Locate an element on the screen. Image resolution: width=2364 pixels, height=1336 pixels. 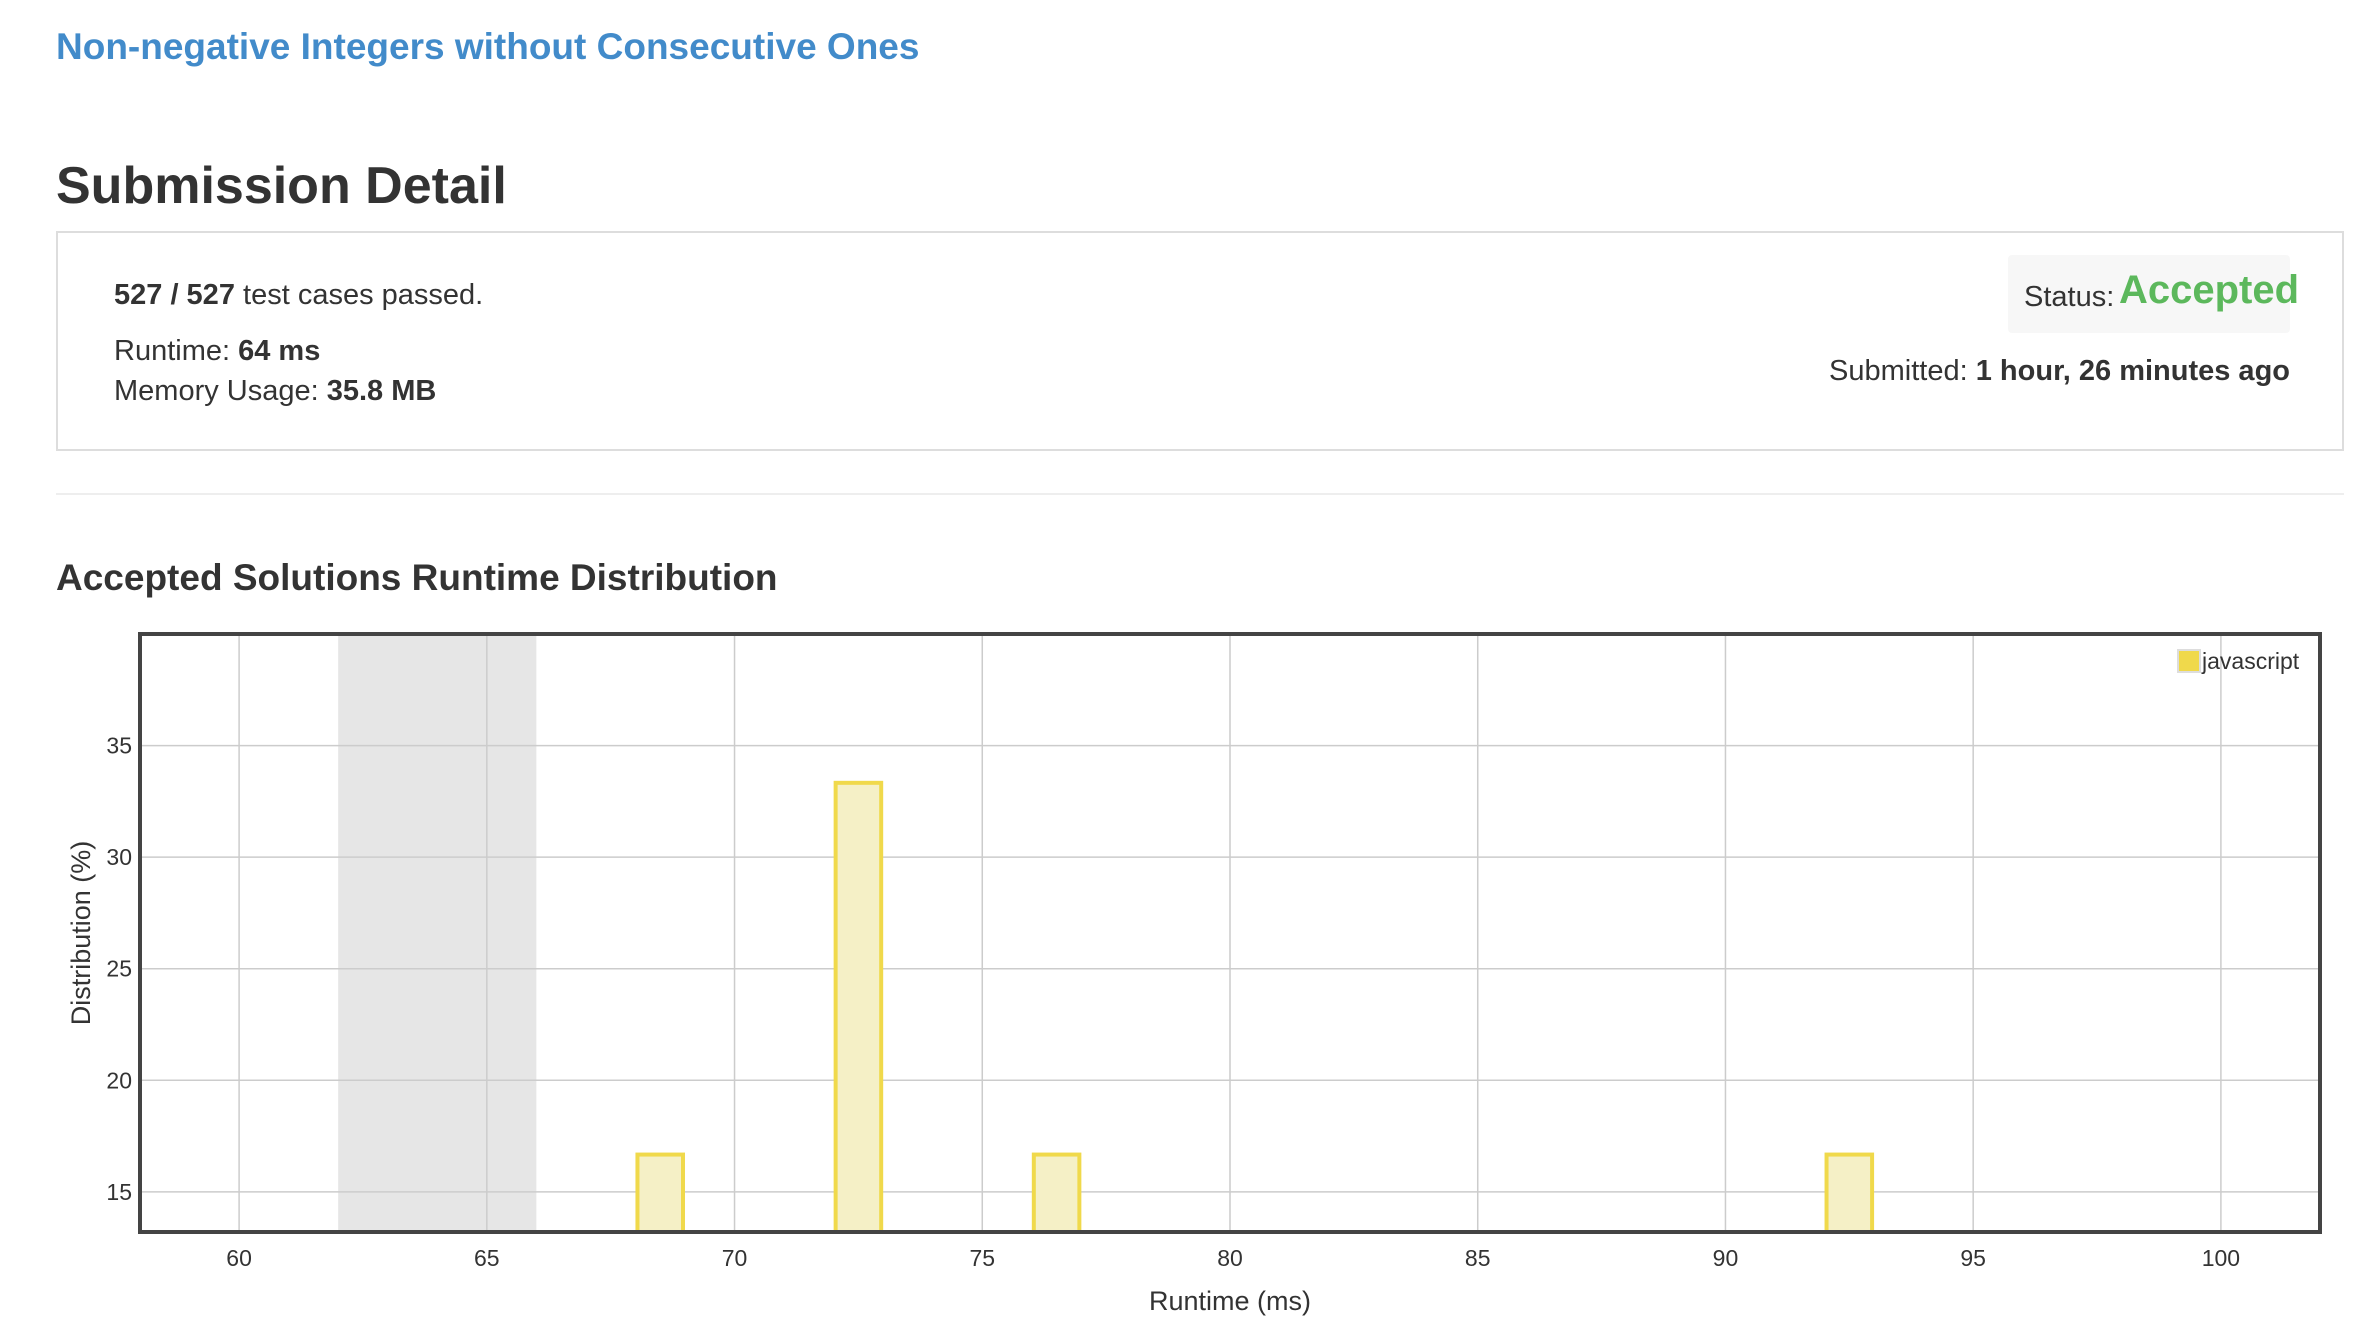
submitted-value: 1 hour, 26 minutes ago is located at coordinates (2132, 371).